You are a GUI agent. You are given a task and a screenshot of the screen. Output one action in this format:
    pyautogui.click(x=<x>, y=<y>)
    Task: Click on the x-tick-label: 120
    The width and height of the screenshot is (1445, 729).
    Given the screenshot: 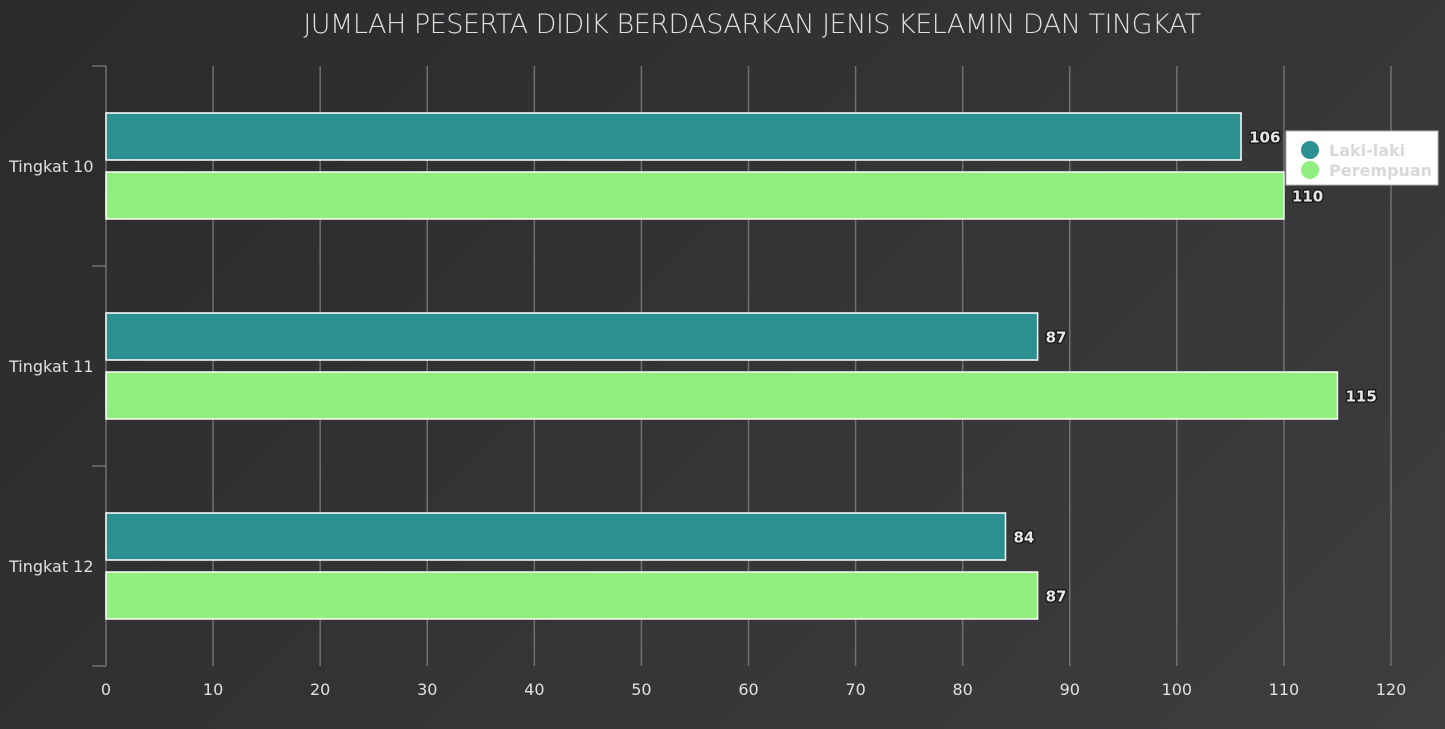 What is the action you would take?
    pyautogui.click(x=1391, y=689)
    